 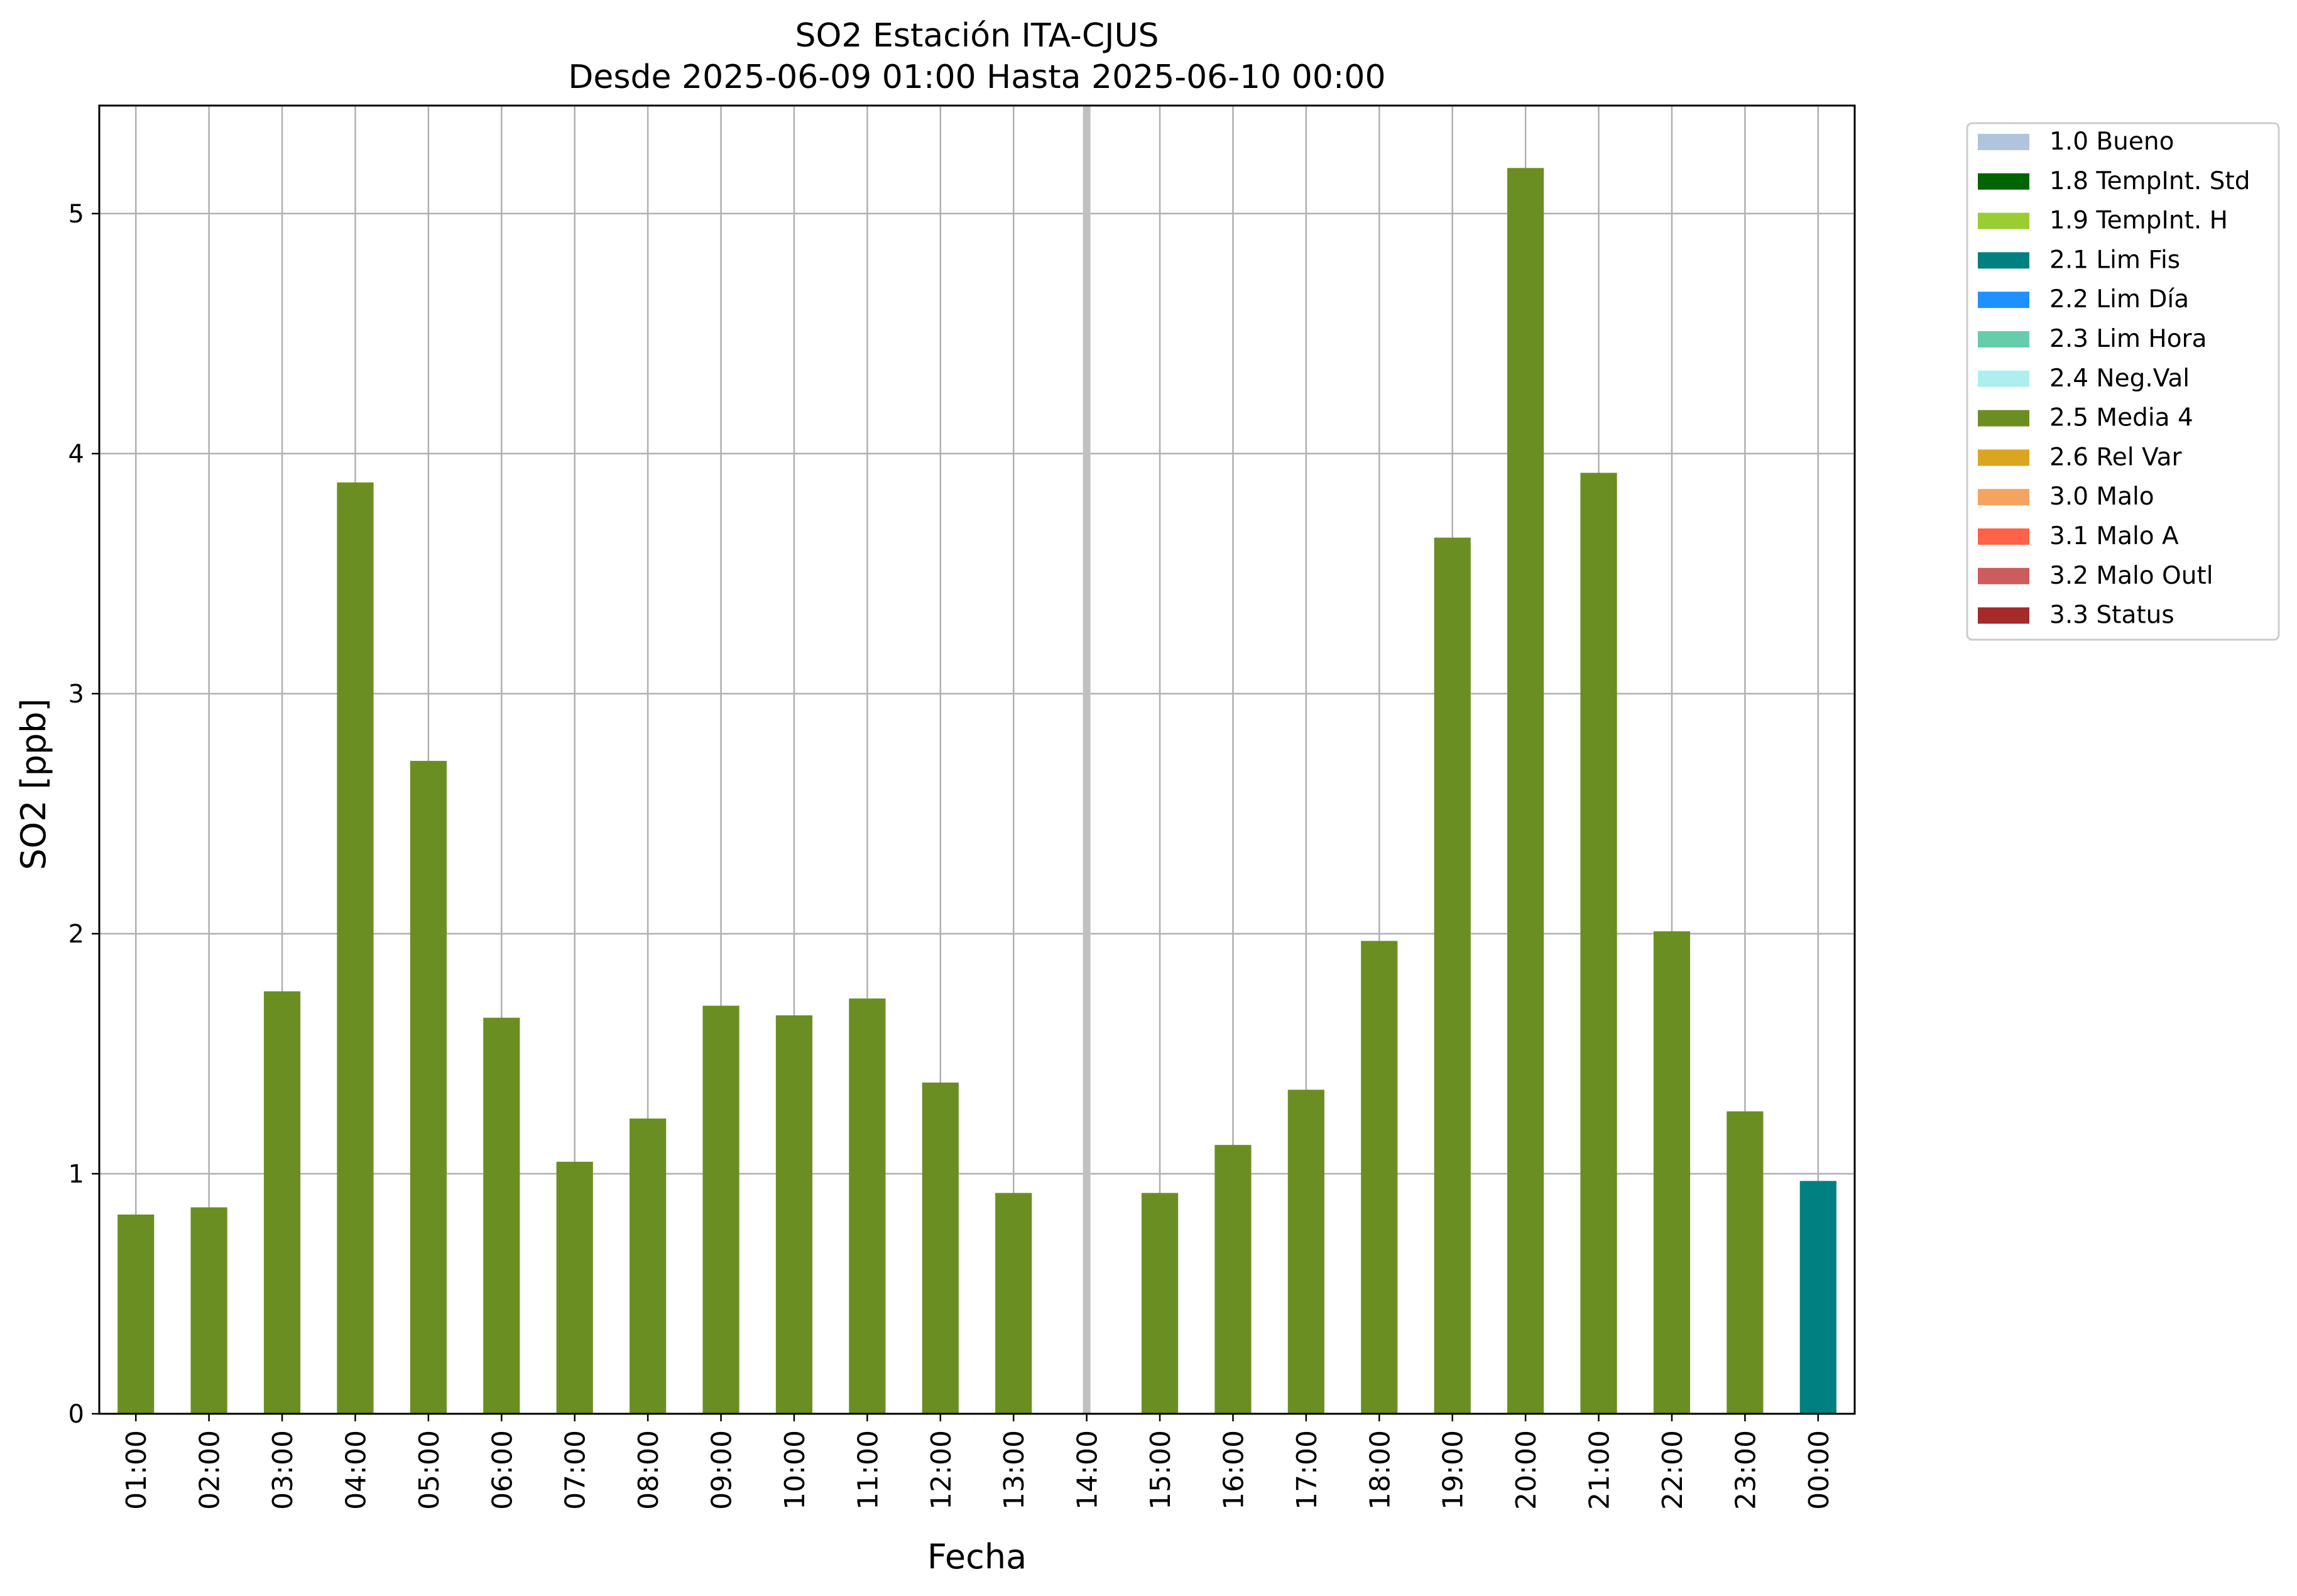 I want to click on y-tick-label: 2, so click(x=76, y=934).